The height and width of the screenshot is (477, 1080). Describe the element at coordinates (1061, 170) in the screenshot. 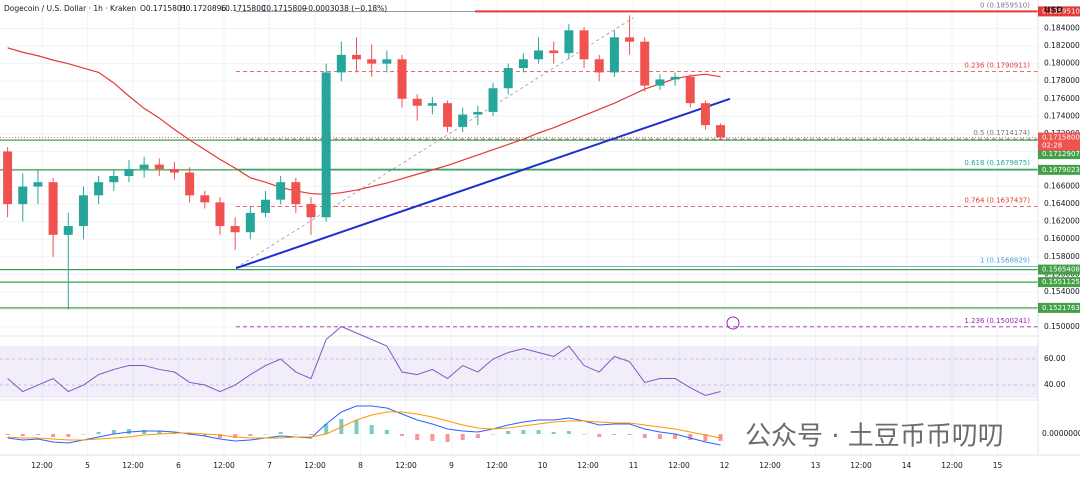

I see `price-box-label: 0.1679023` at that location.